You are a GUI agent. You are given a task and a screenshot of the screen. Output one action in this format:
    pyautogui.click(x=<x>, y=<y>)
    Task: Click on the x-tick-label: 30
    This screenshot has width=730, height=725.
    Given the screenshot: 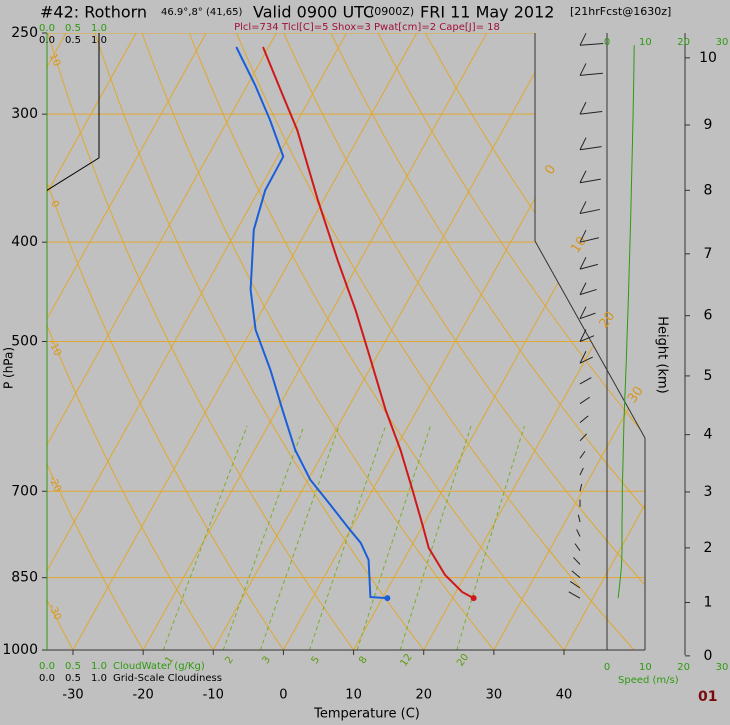 What is the action you would take?
    pyautogui.click(x=494, y=695)
    